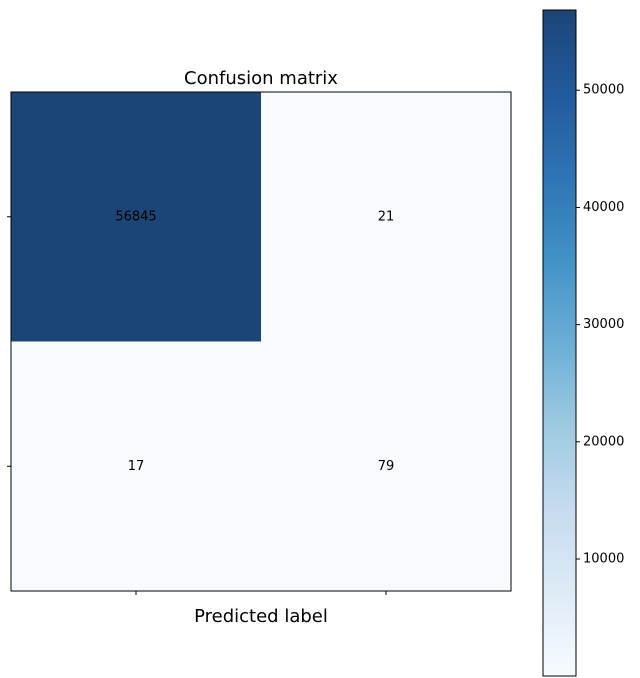 The height and width of the screenshot is (678, 640). I want to click on cell-label: 79, so click(386, 466).